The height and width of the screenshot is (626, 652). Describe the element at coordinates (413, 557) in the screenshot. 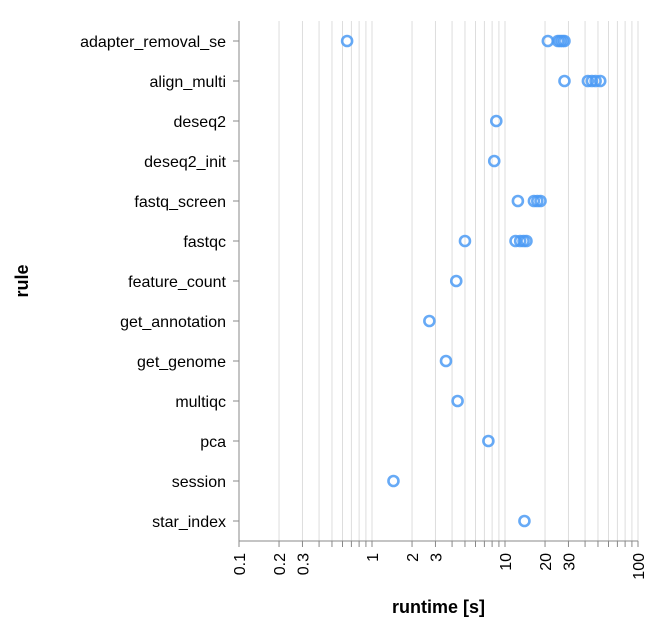

I see `x-tick-label: 2` at that location.